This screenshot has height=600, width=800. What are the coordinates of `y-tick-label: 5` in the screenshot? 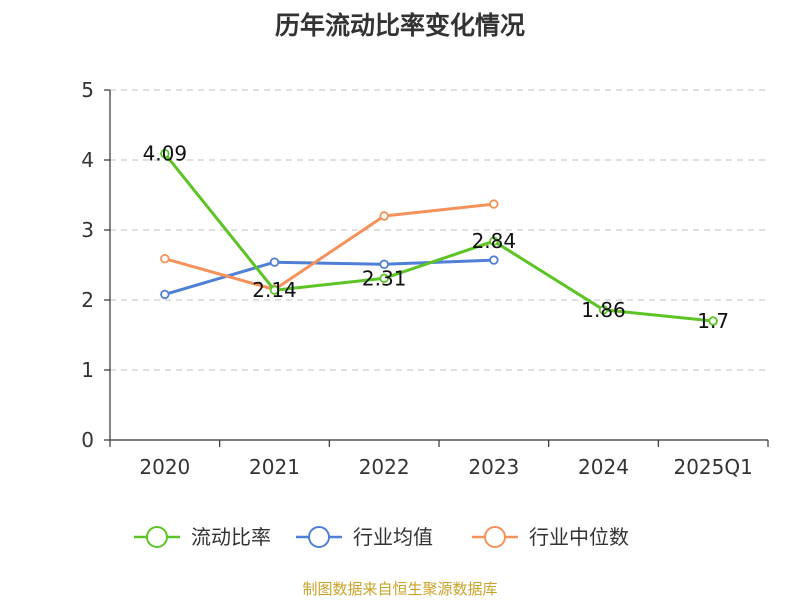 It's located at (87, 90).